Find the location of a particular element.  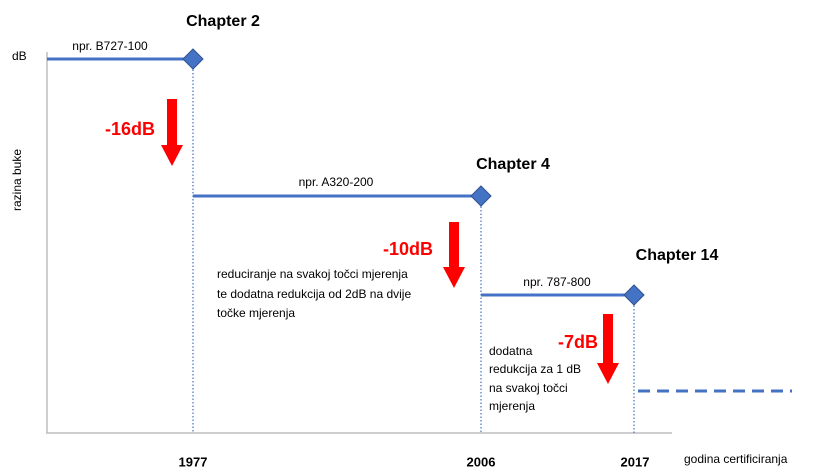

note: te dodatna redukcija od 2dB na dvije is located at coordinates (314, 294).